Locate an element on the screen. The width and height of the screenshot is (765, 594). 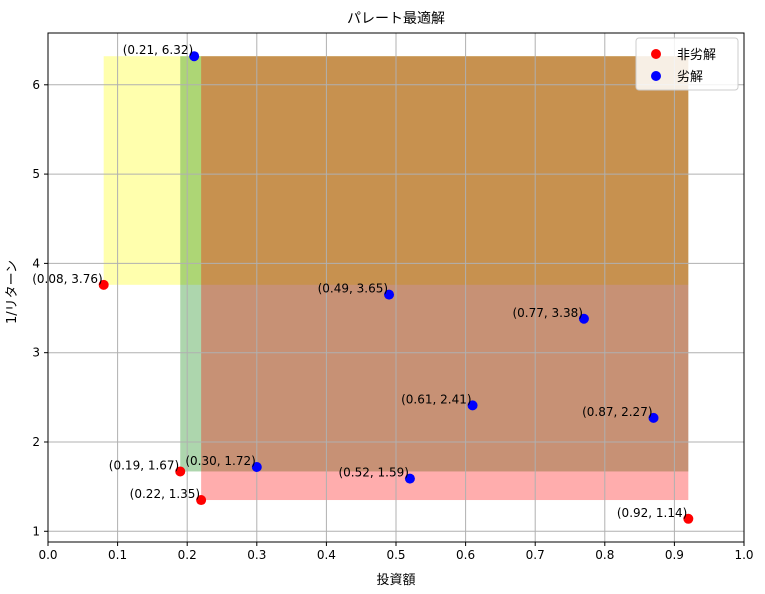
legend-label-dominated: 劣解 is located at coordinates (690, 77).